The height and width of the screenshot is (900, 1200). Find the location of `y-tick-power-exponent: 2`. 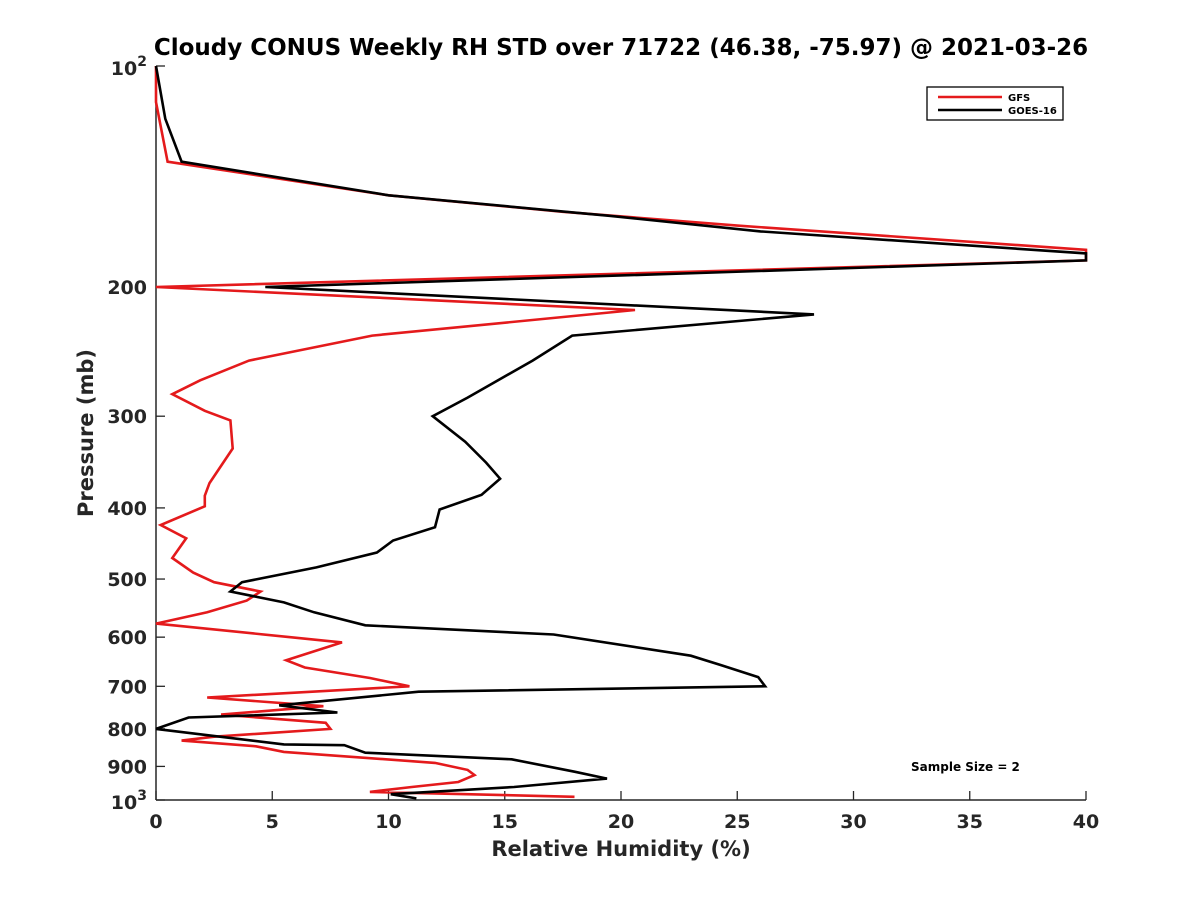

y-tick-power-exponent: 2 is located at coordinates (142, 62).